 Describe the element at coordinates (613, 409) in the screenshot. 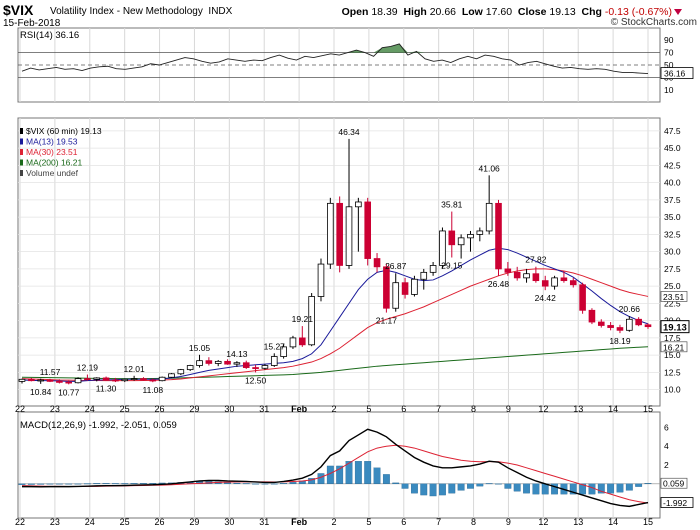

I see `x-tick-label: 14` at that location.